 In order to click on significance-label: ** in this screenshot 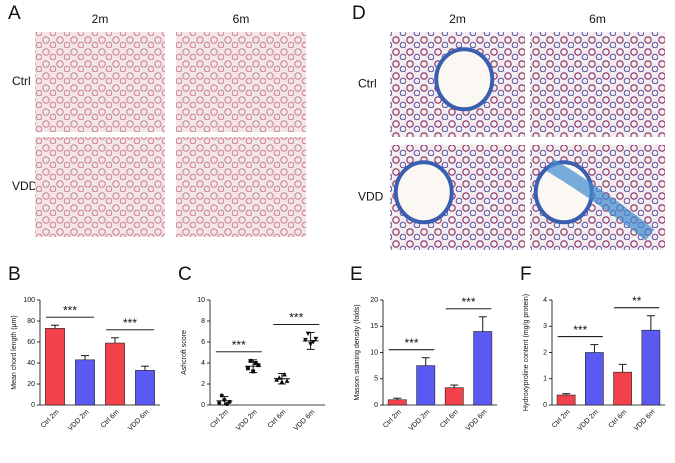, I will do `click(637, 301)`.